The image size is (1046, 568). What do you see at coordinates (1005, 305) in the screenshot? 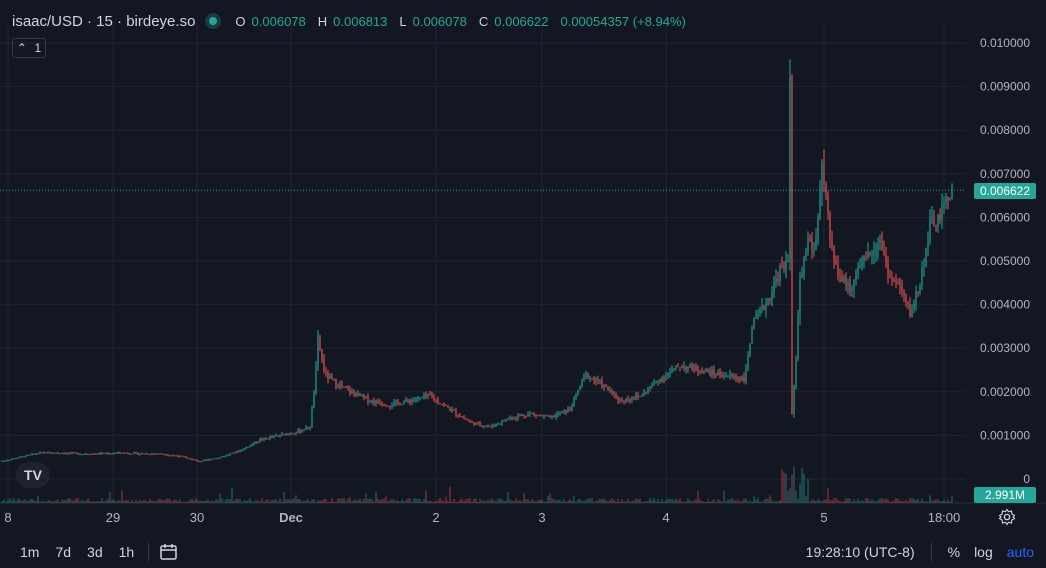
I see `y-tick-label: 0.004000` at bounding box center [1005, 305].